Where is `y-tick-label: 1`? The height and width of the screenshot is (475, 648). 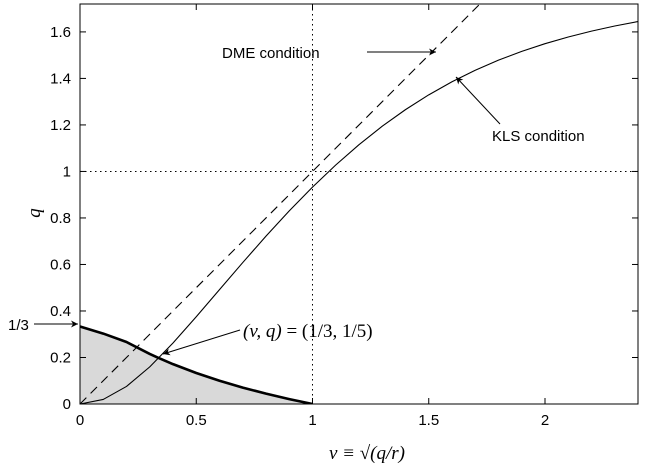 y-tick-label: 1 is located at coordinates (67, 171).